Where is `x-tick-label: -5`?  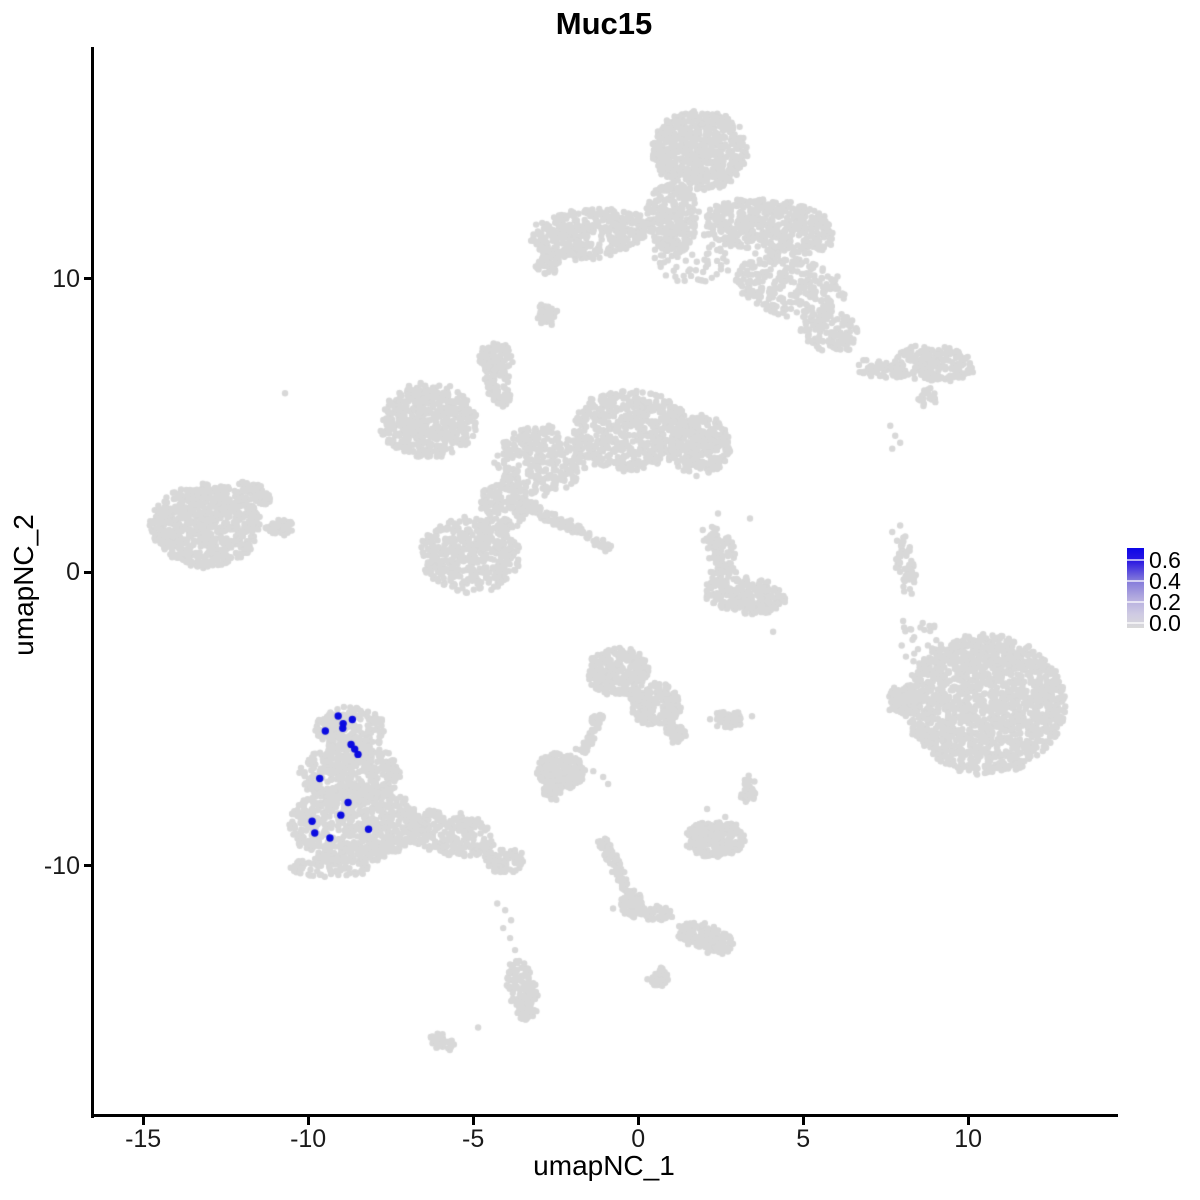 x-tick-label: -5 is located at coordinates (473, 1139).